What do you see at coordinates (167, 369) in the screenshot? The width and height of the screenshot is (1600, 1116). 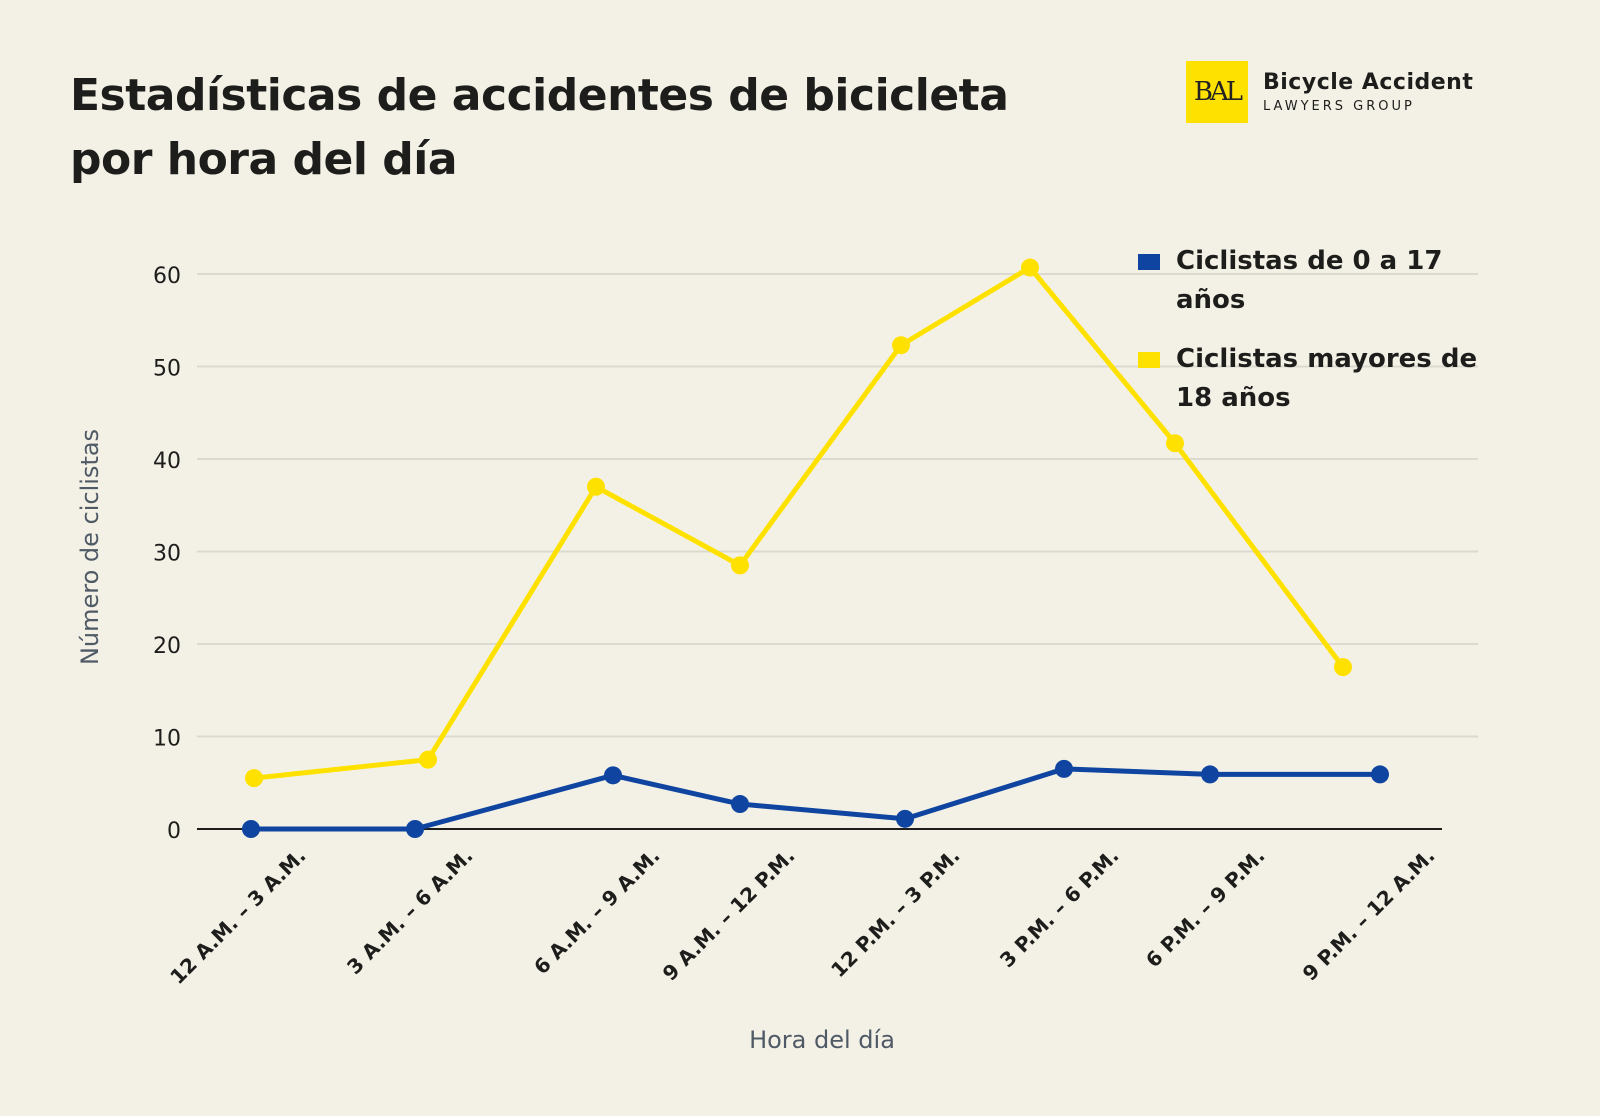 I see `y-tick-label: 50` at bounding box center [167, 369].